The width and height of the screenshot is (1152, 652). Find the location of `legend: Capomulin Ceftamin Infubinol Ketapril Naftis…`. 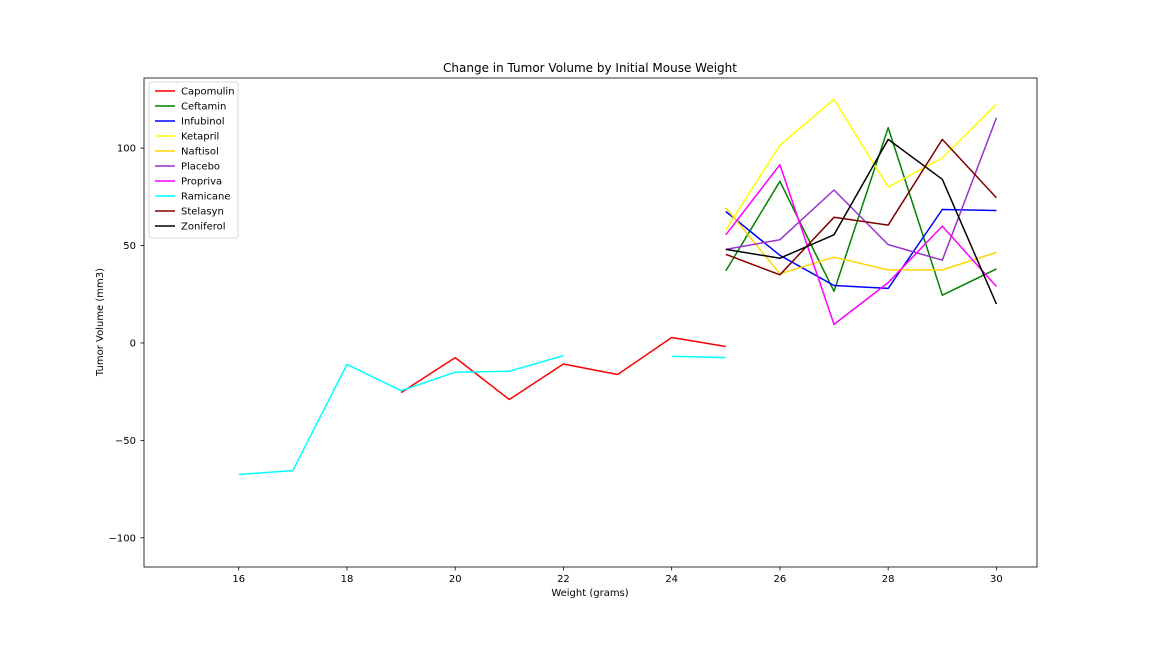

legend: Capomulin Ceftamin Infubinol Ketapril Naftis… is located at coordinates (193, 160).